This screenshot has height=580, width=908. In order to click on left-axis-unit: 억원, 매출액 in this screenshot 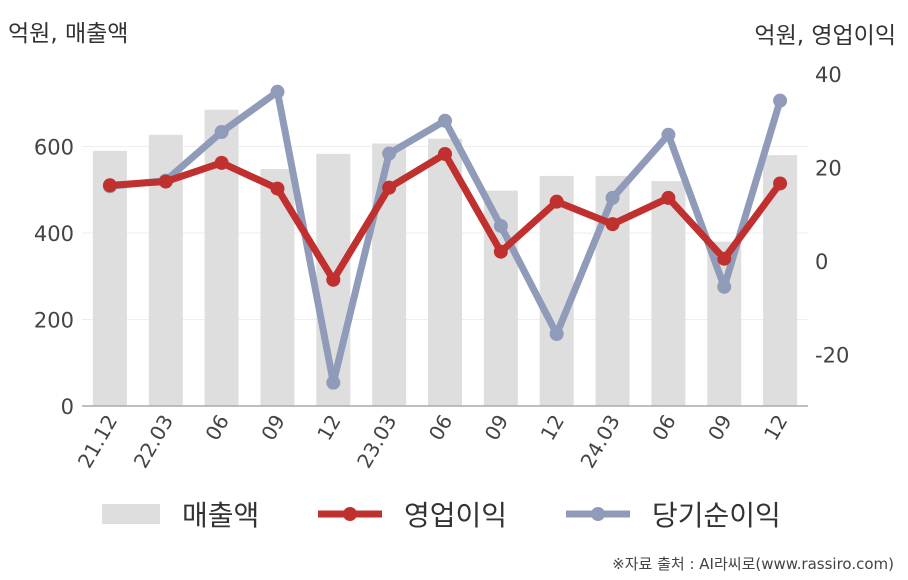, I will do `click(68, 34)`.